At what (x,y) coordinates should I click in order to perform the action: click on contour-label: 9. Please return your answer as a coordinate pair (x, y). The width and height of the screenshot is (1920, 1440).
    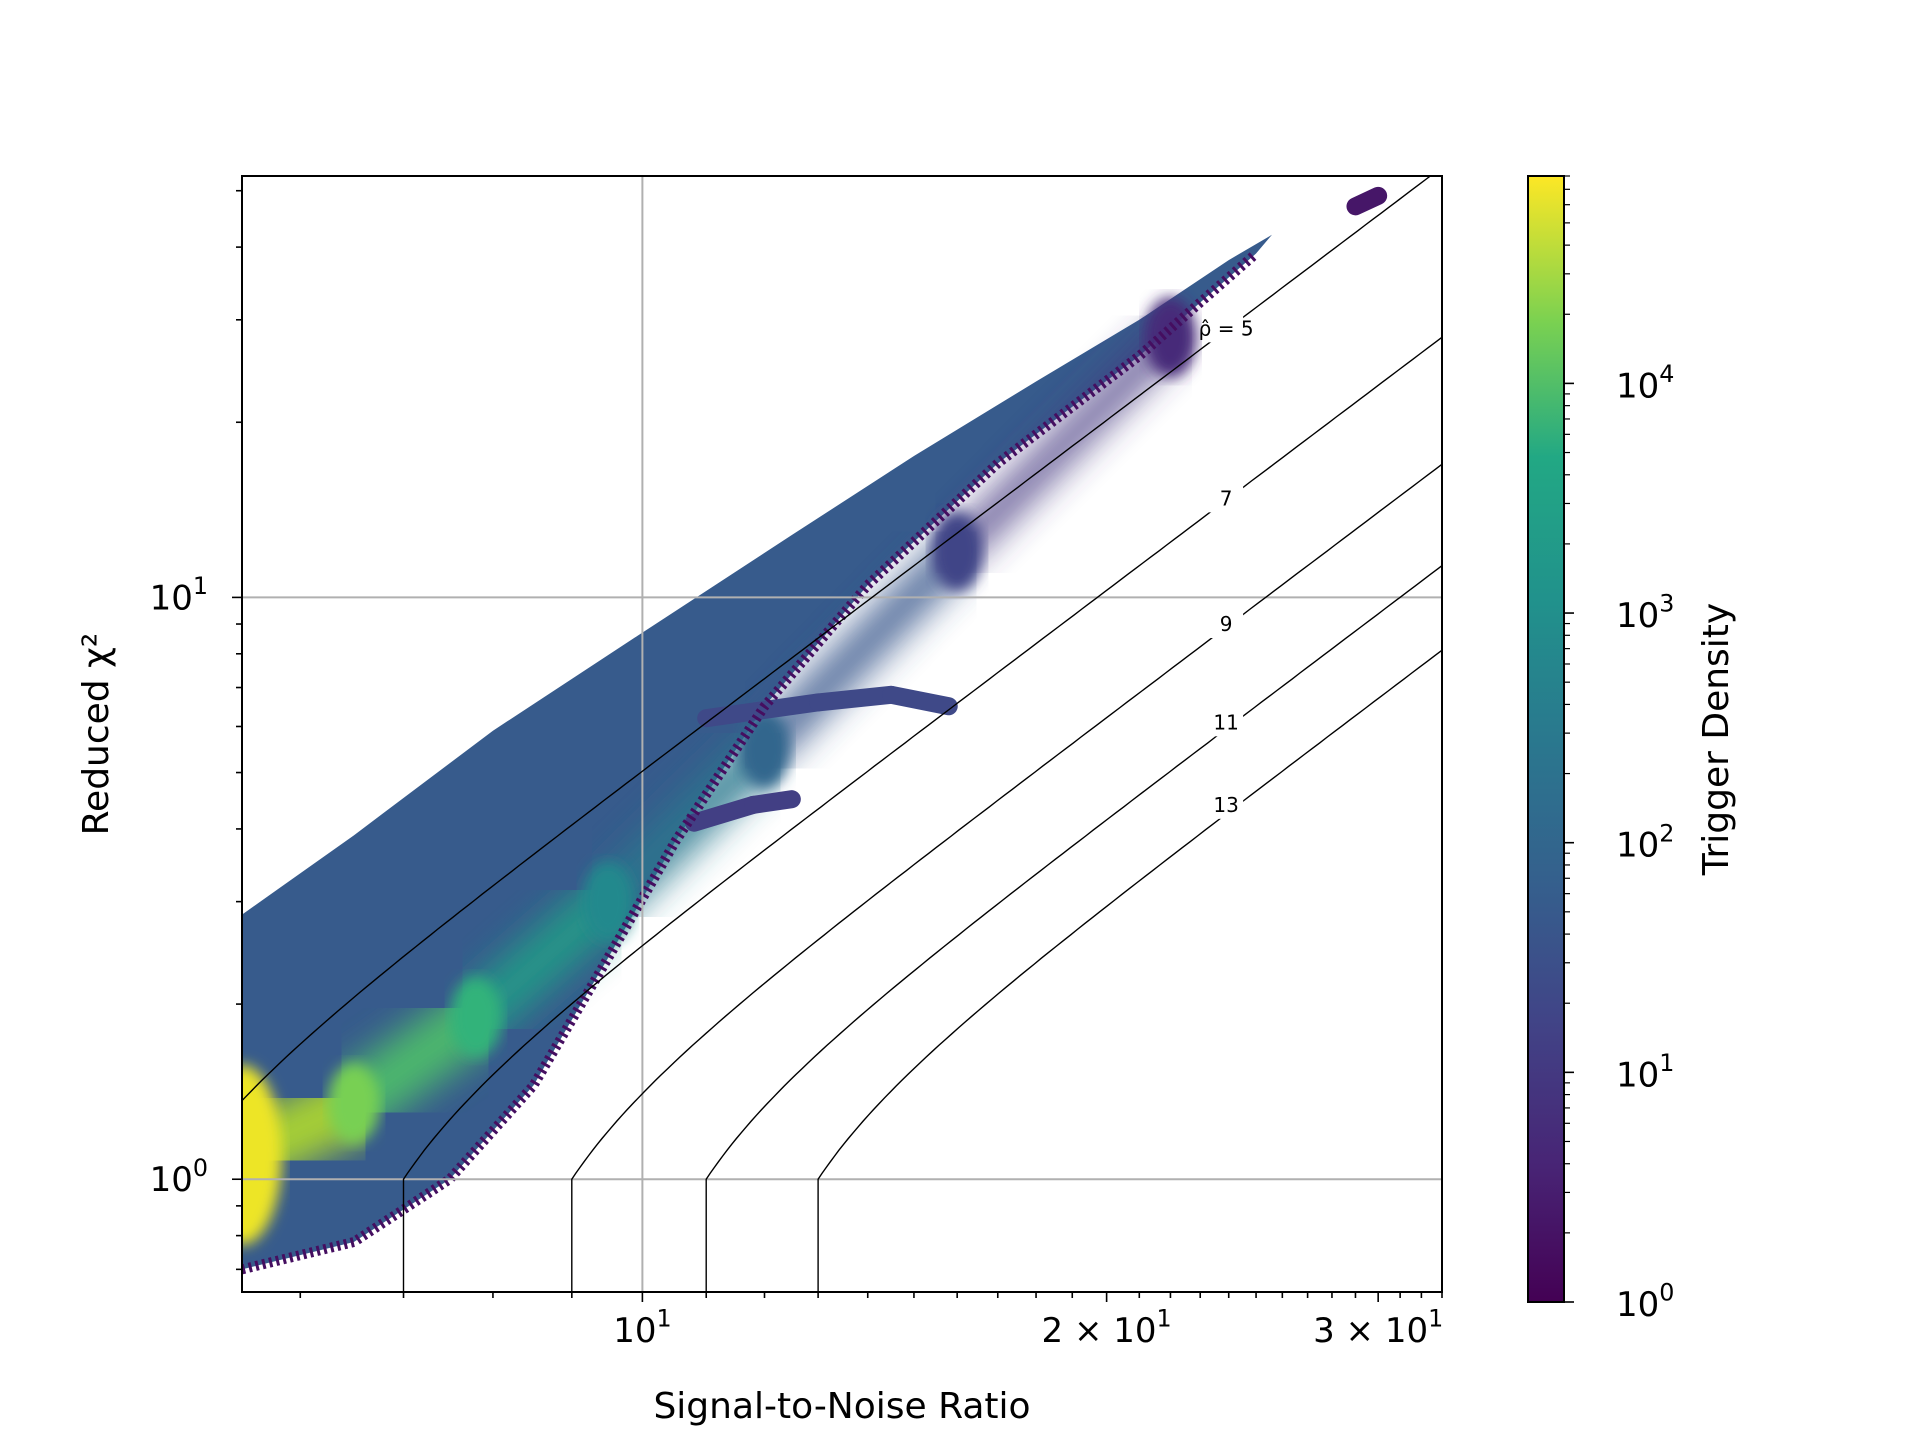
    Looking at the image, I should click on (1226, 624).